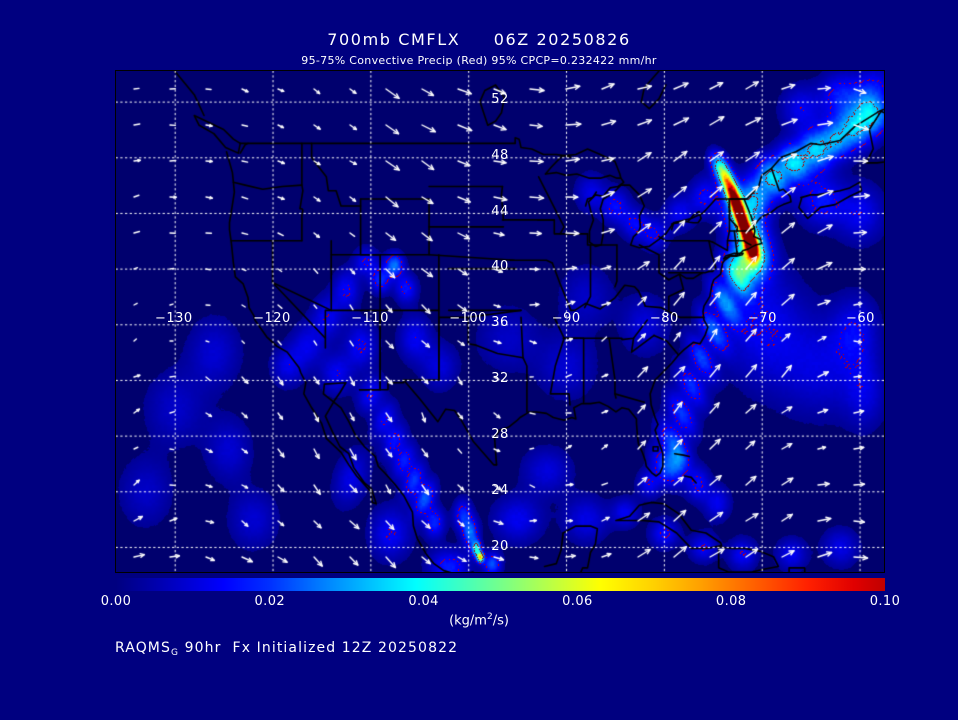 Image resolution: width=958 pixels, height=720 pixels. I want to click on lat-tick-36: 36, so click(500, 323).